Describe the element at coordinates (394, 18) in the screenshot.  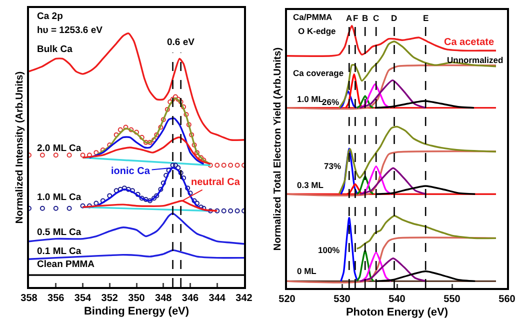
I see `ref-line-label: D` at that location.